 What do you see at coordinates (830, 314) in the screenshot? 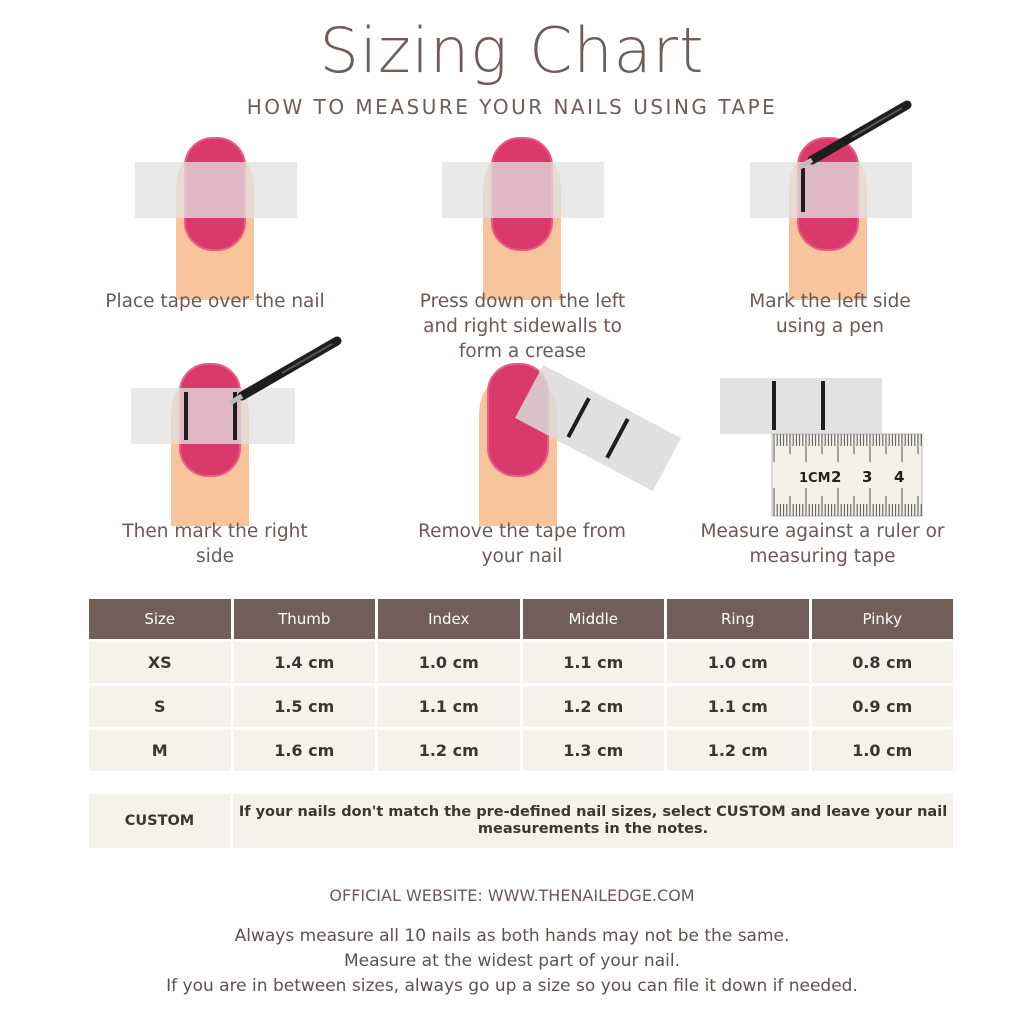
I see `step3-caption: Mark the left side using a pen` at bounding box center [830, 314].